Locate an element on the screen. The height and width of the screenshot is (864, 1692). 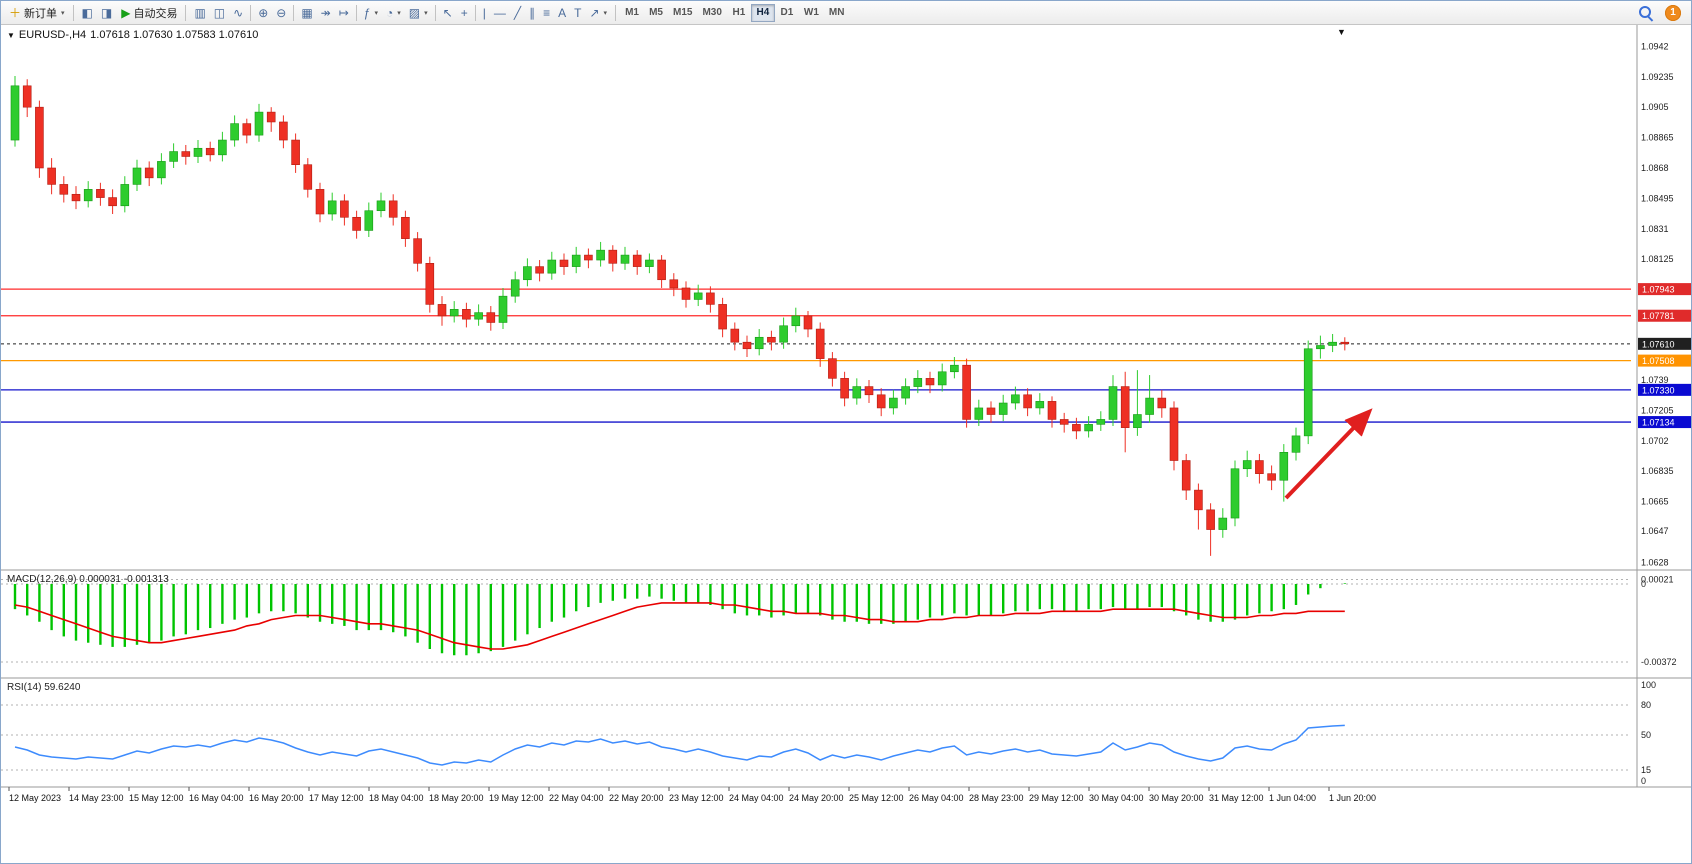
indicators-button: ƒ ▾ is located at coordinates (371, 13).